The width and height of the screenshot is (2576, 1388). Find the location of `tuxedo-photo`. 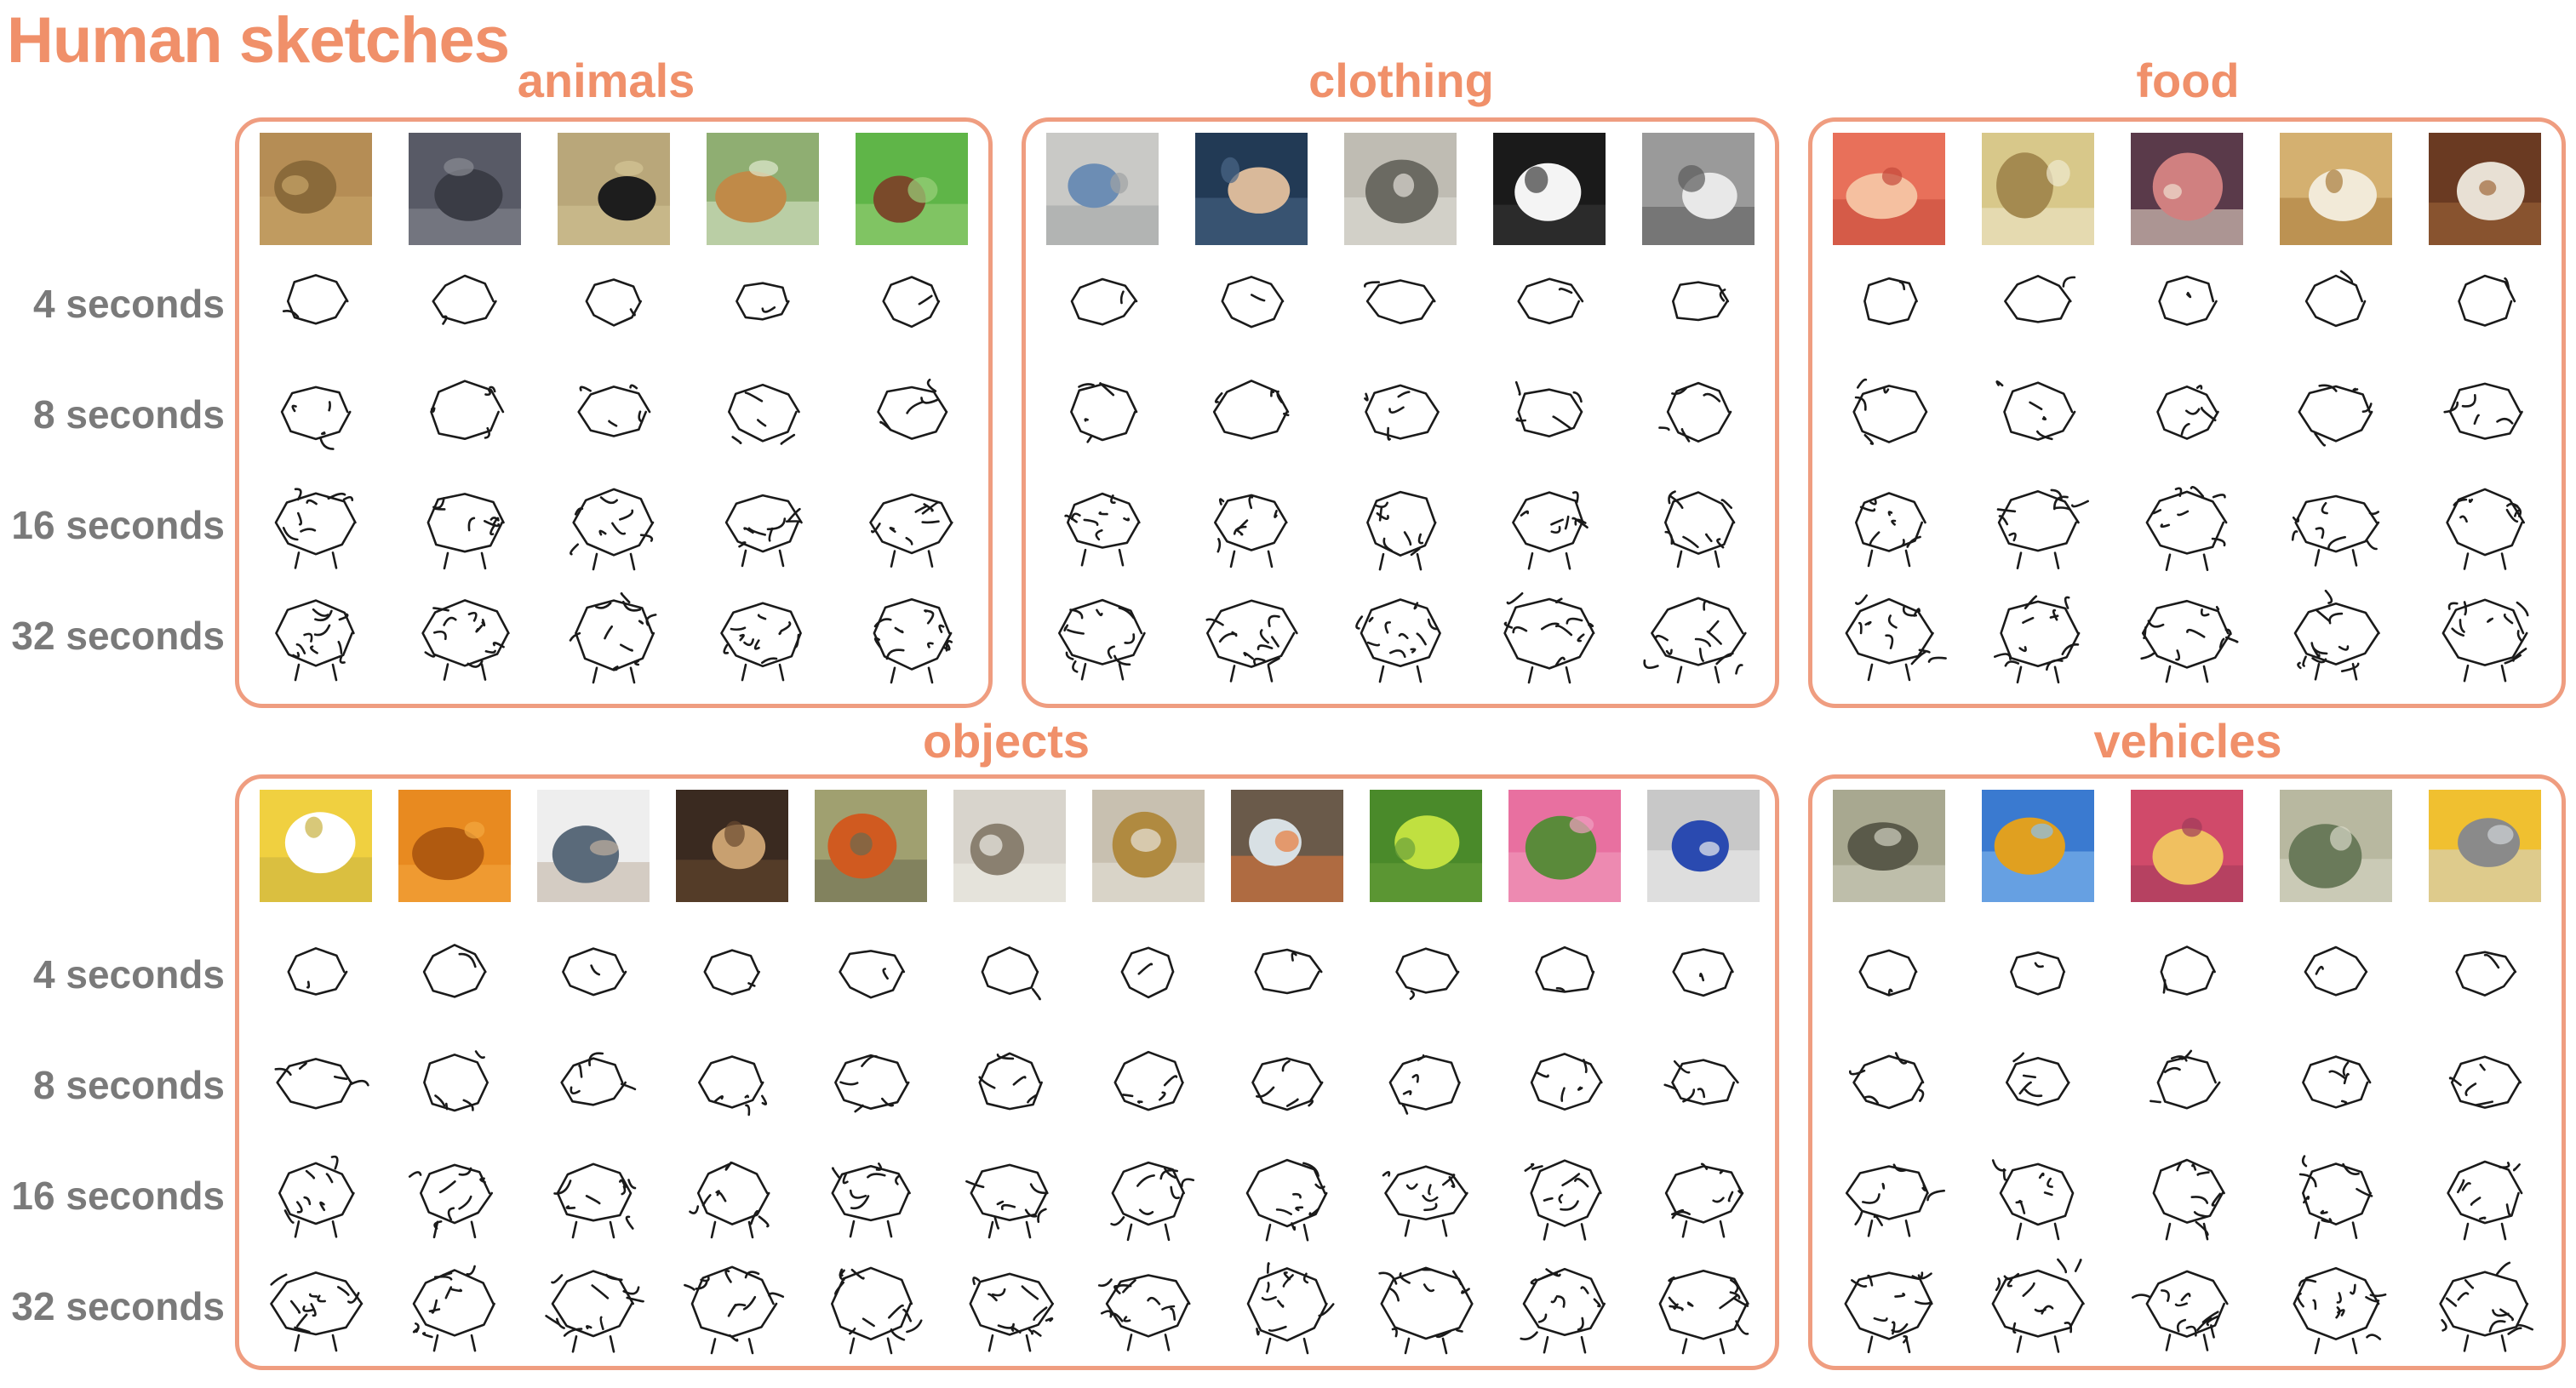

tuxedo-photo is located at coordinates (1549, 189).